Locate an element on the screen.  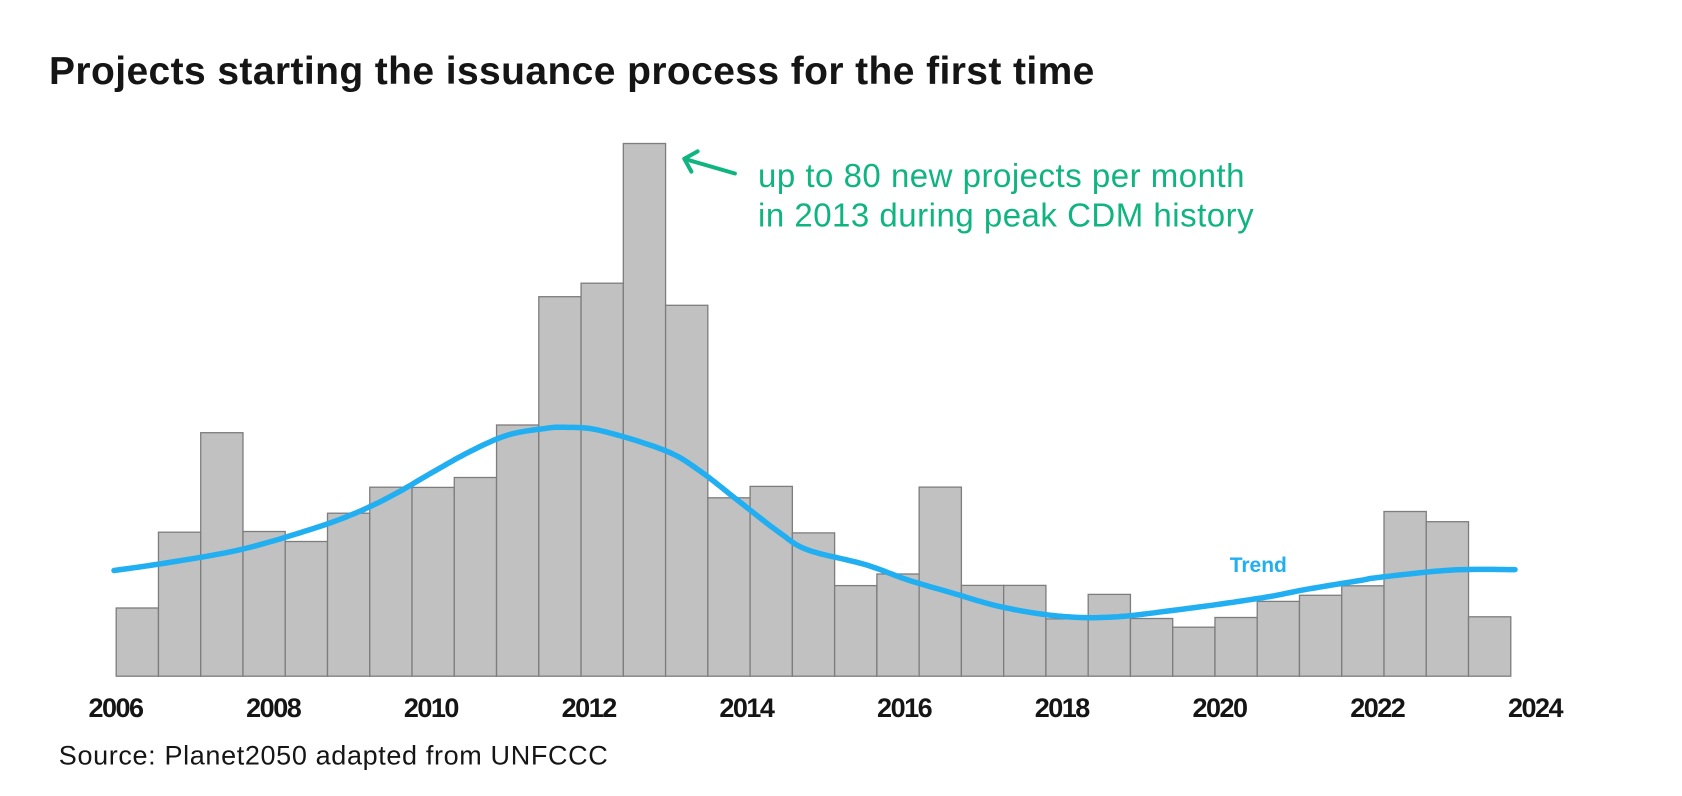
svg-text: 2016 is located at coordinates (905, 708).